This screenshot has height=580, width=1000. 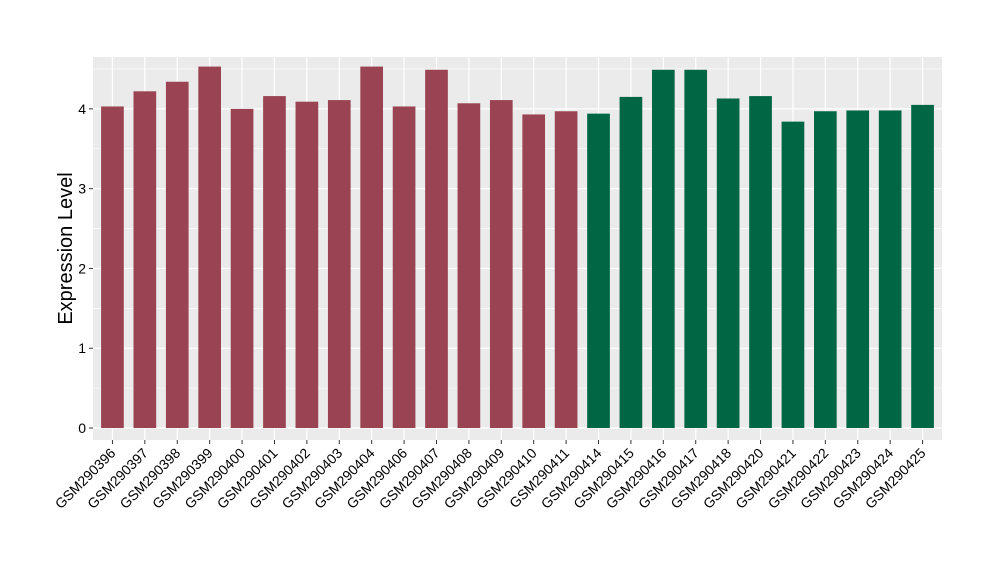 I want to click on bar-GSM290422, so click(x=825, y=270).